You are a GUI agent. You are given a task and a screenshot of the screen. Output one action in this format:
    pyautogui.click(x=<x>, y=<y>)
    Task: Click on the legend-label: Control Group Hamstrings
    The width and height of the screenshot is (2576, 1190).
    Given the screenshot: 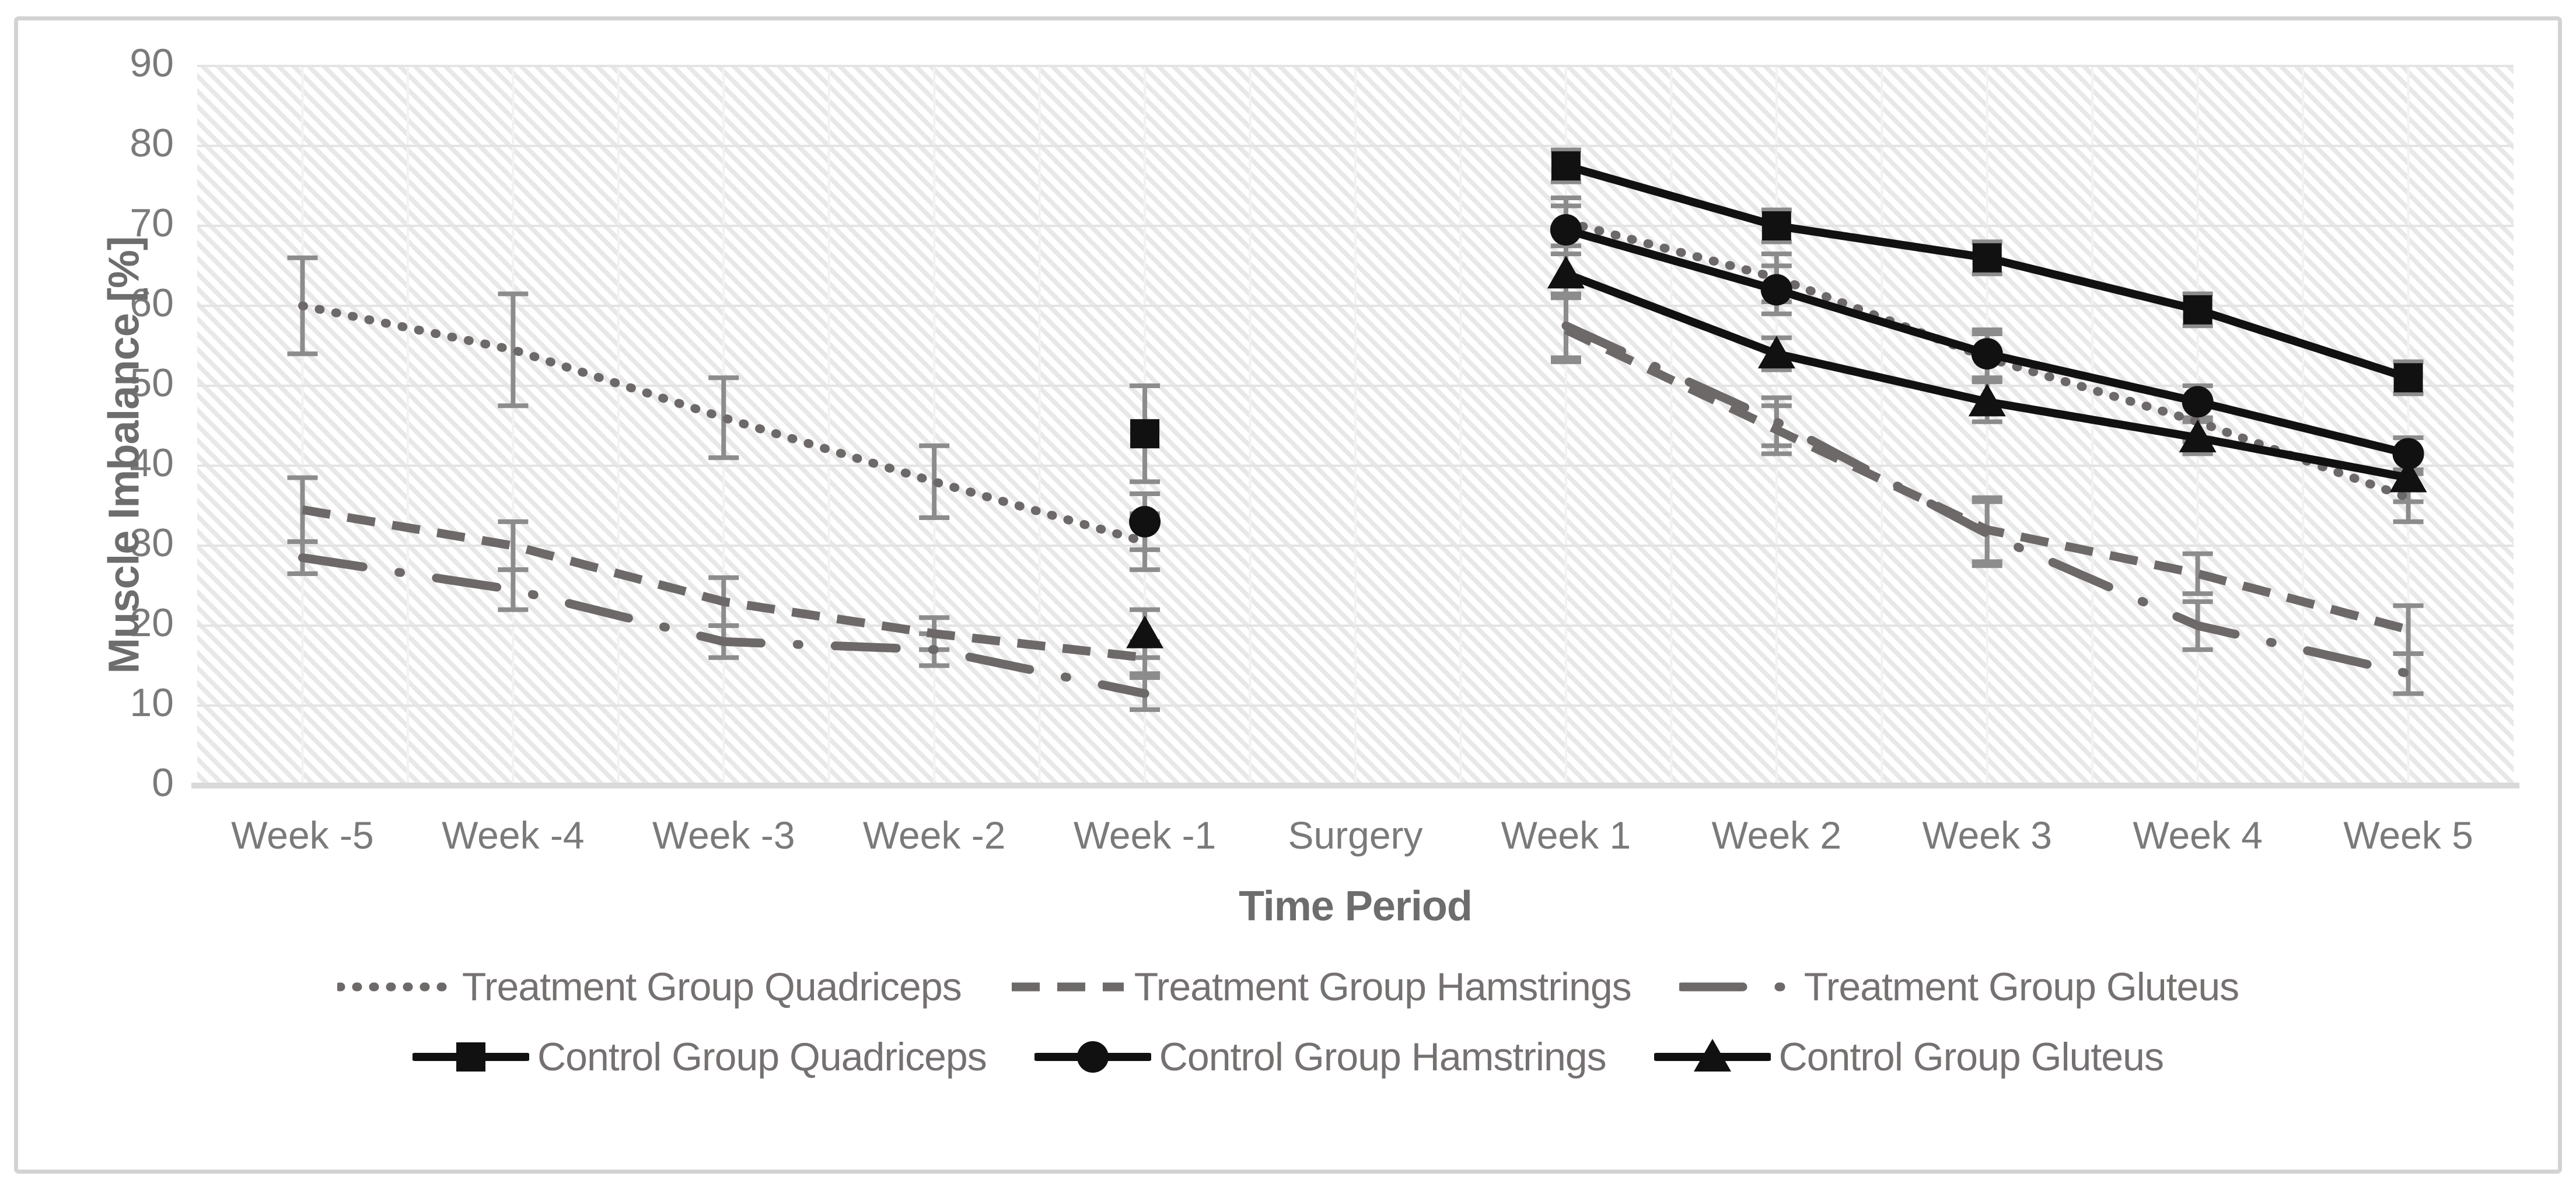 What is the action you would take?
    pyautogui.click(x=1383, y=1057)
    